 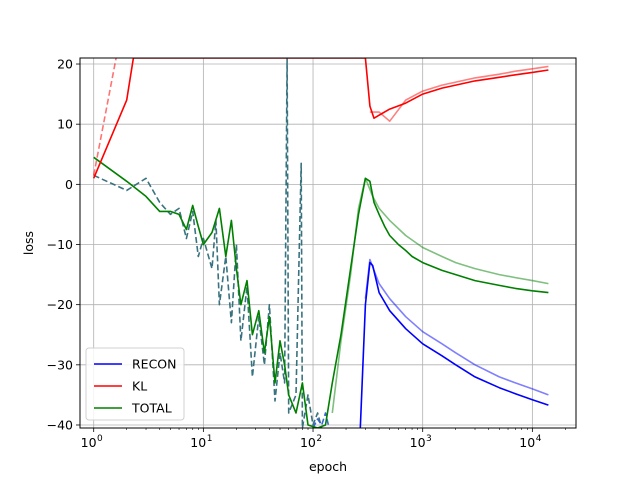 I want to click on series-line-recon, so click(x=454, y=344).